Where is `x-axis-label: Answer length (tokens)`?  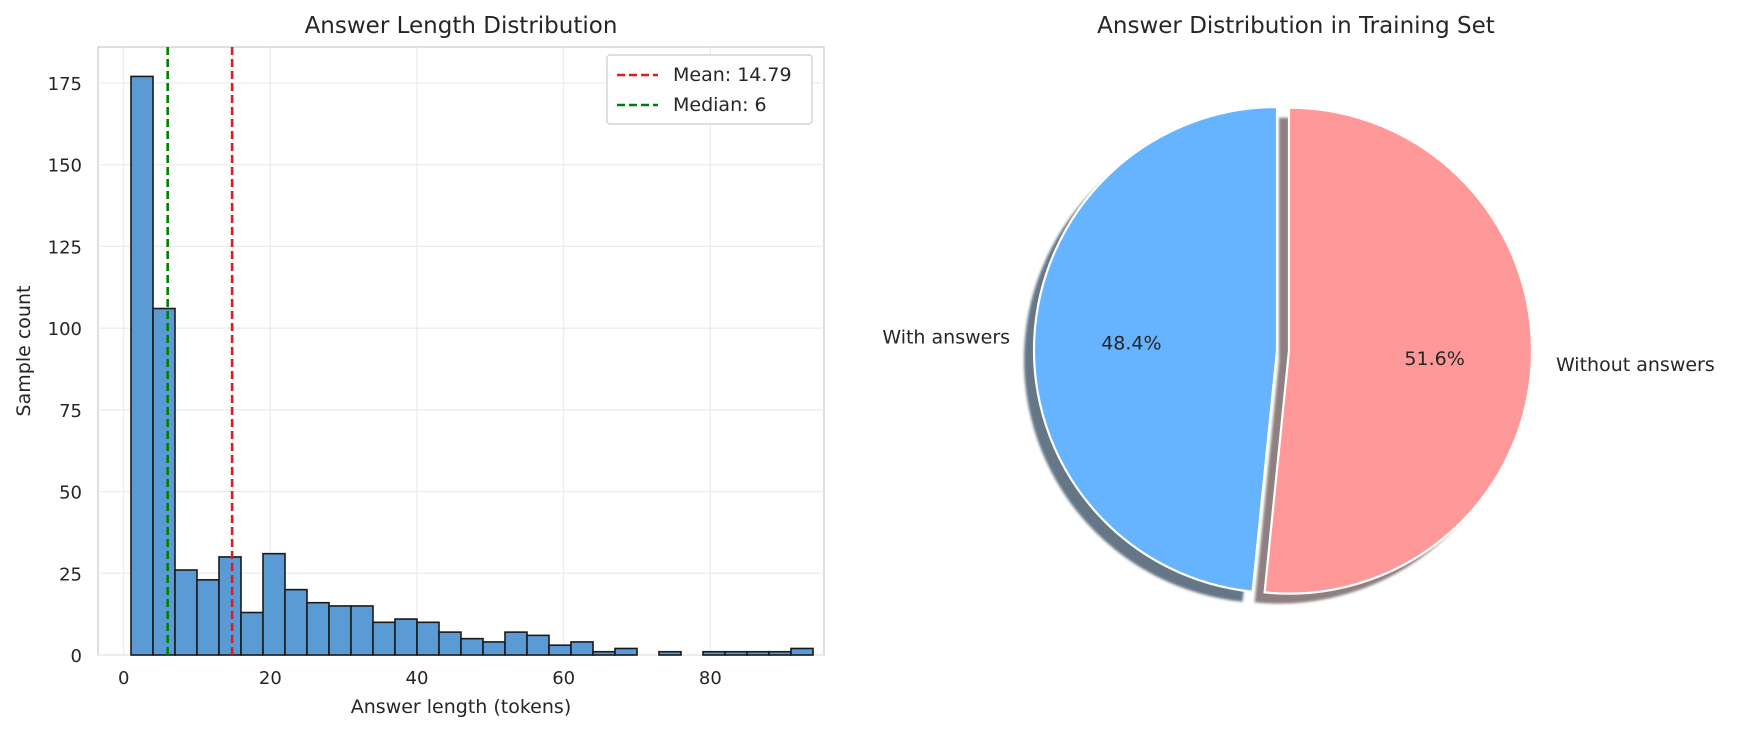 x-axis-label: Answer length (tokens) is located at coordinates (461, 707).